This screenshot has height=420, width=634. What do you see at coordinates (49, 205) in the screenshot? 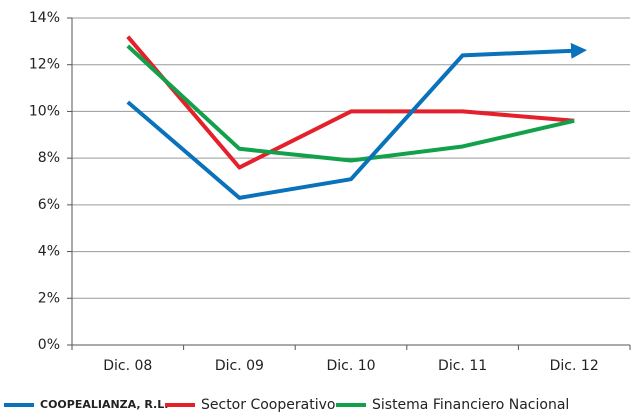
I see `y-tick-label: 6%` at bounding box center [49, 205].